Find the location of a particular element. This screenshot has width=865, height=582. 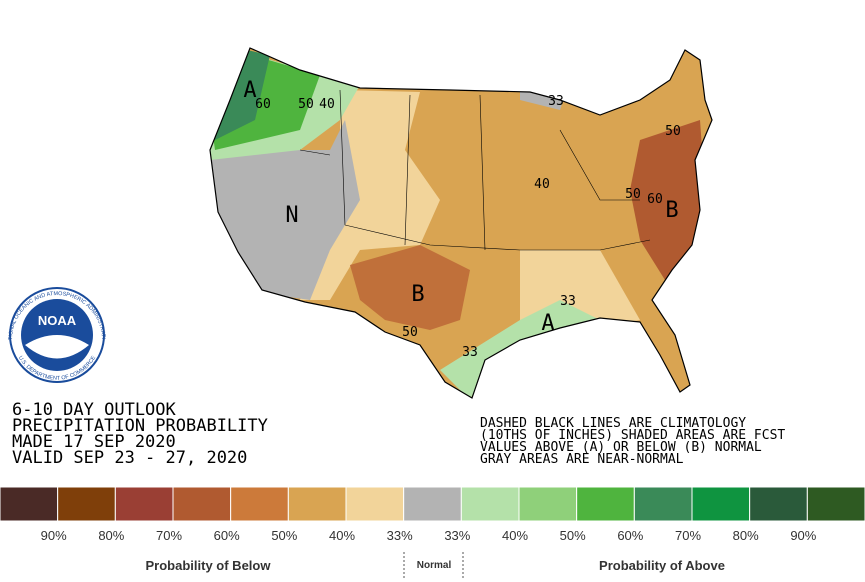

logo-name: NOAA is located at coordinates (57, 320).